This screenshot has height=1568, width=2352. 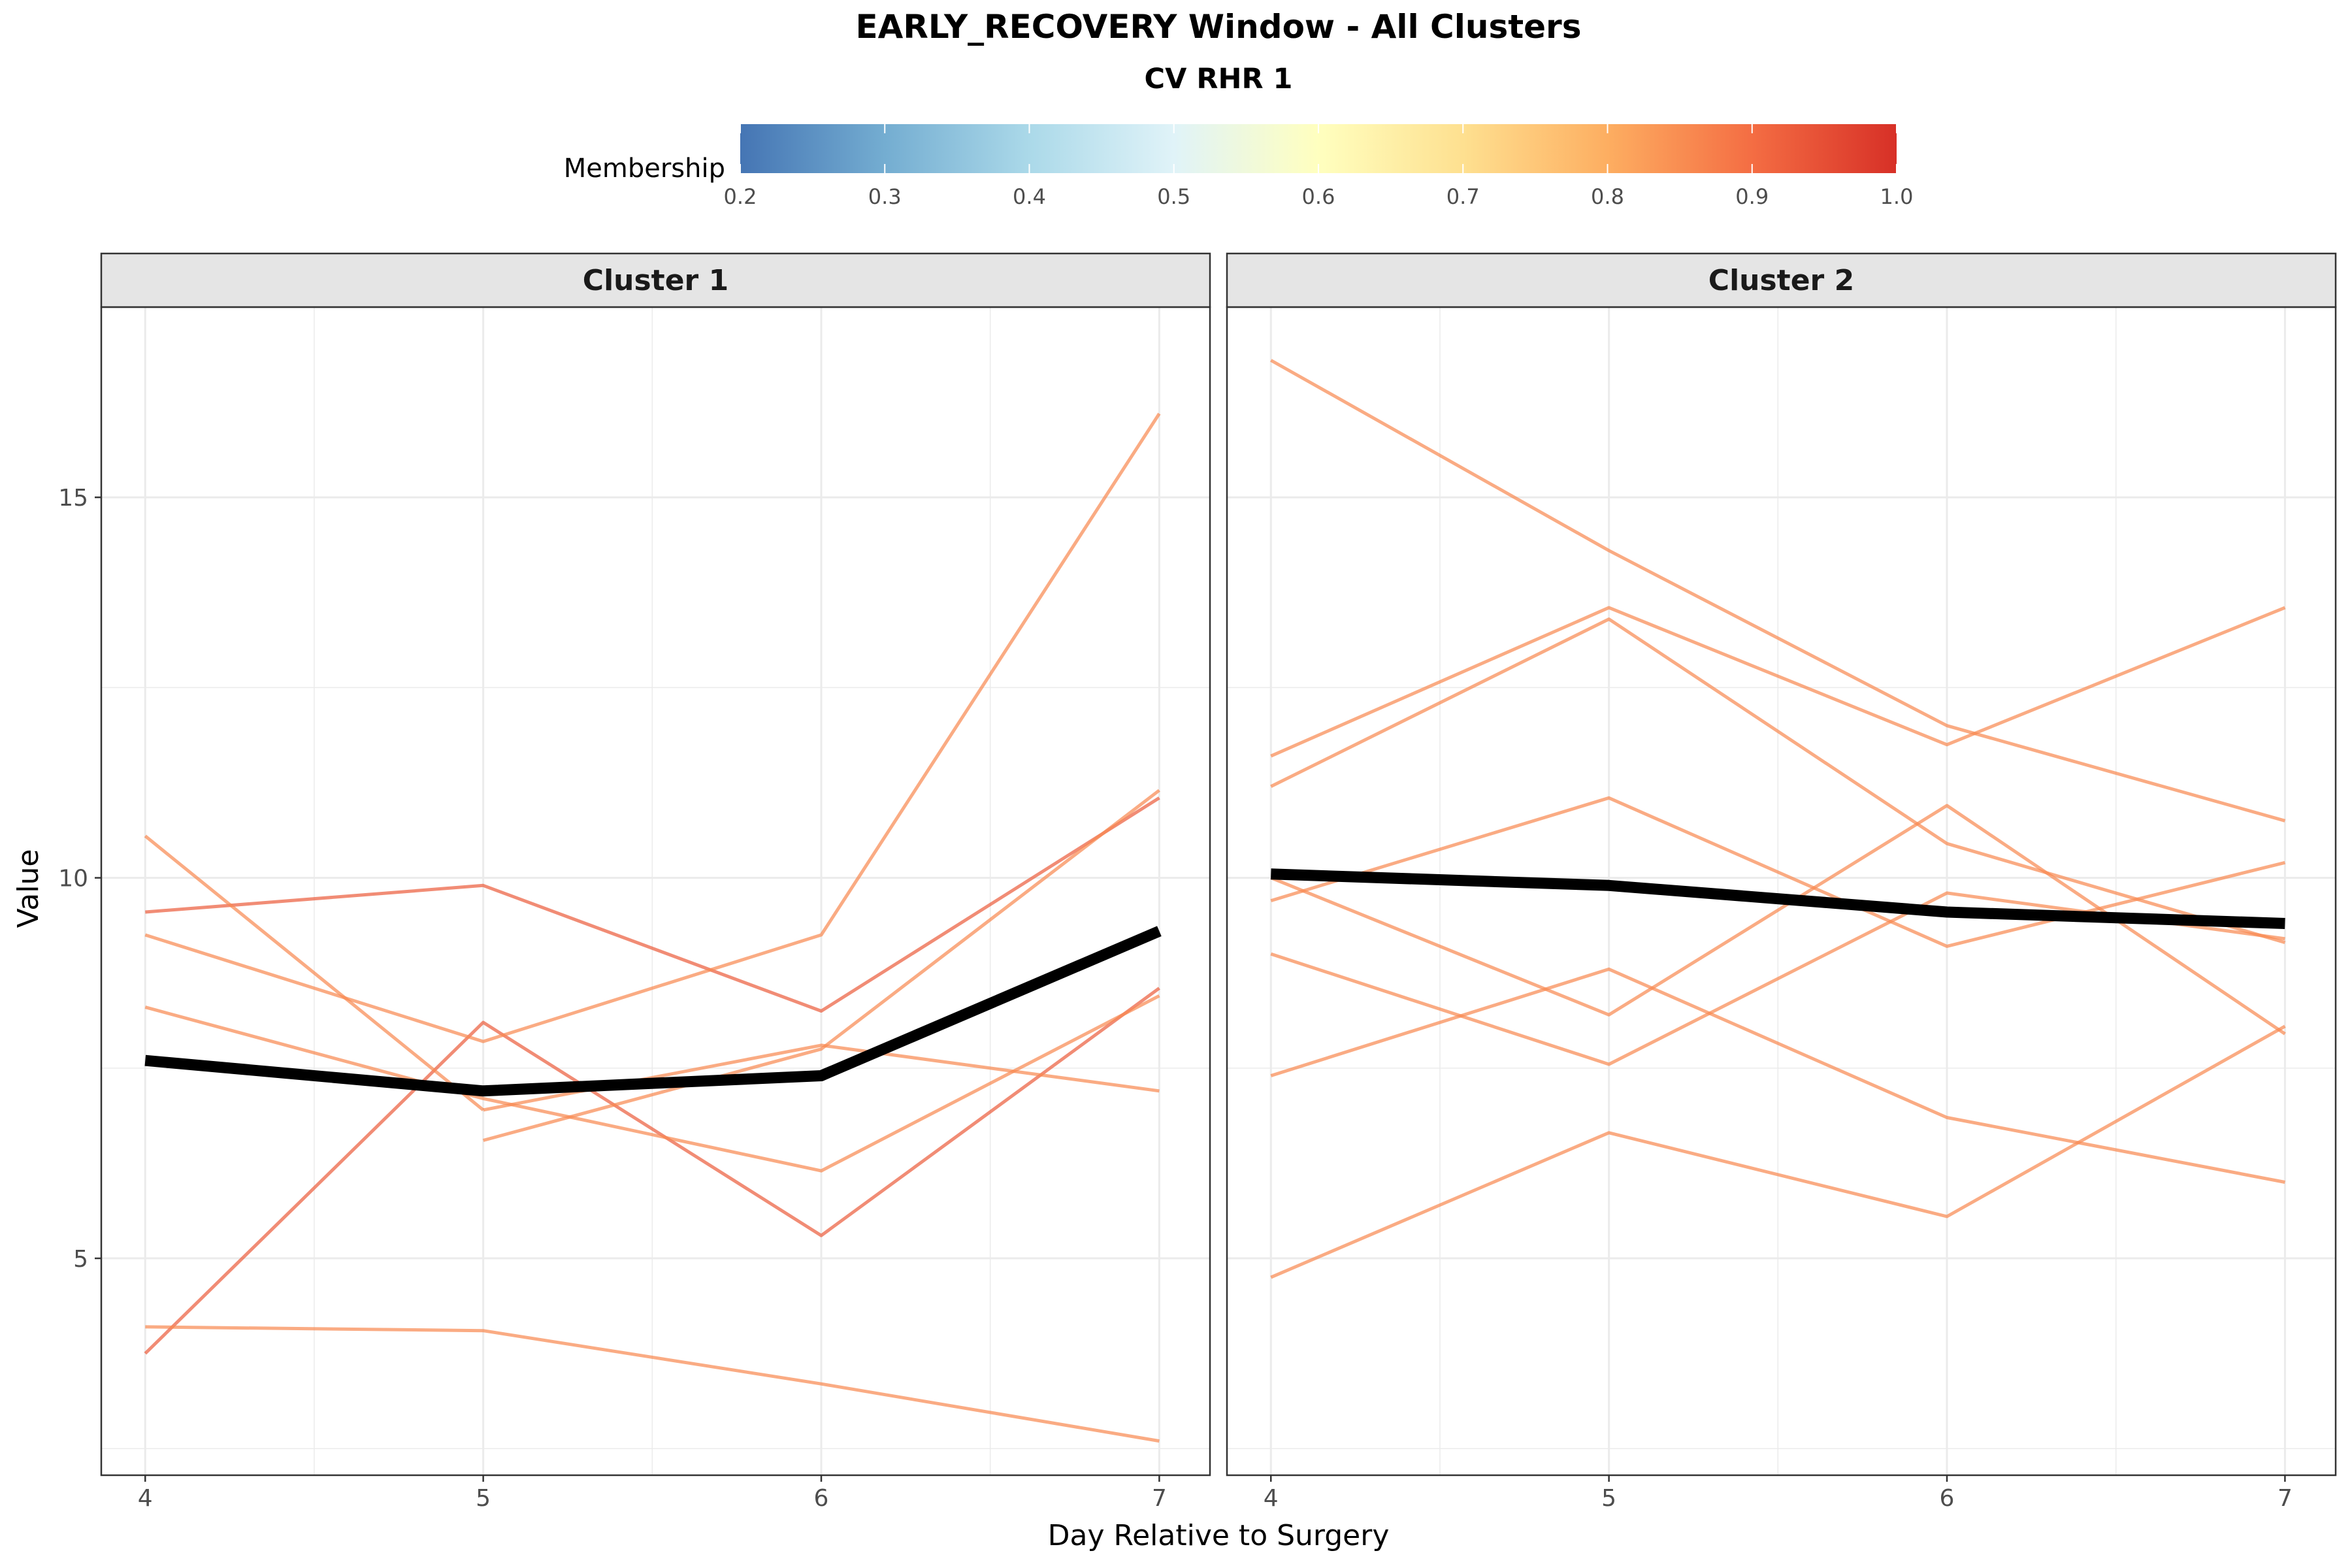 What do you see at coordinates (740, 196) in the screenshot?
I see `legend-tick-label: 0.2` at bounding box center [740, 196].